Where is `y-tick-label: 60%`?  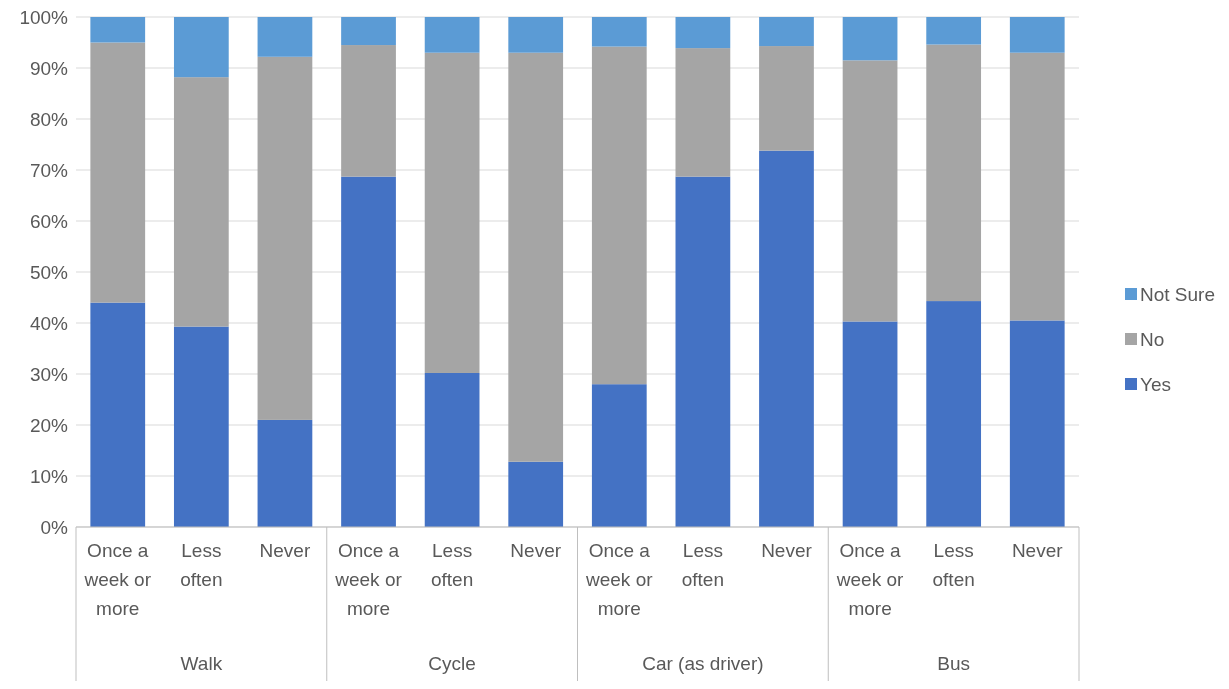
y-tick-label: 60% is located at coordinates (49, 221).